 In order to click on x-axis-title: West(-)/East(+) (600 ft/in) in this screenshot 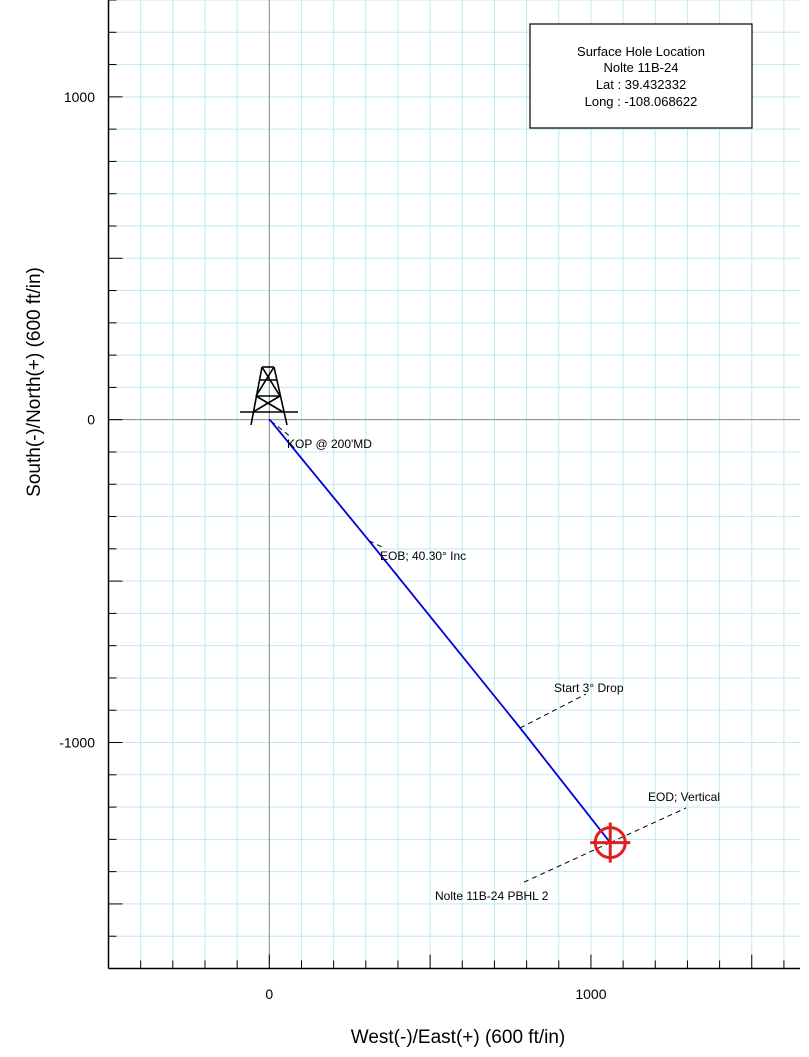, I will do `click(458, 1037)`.